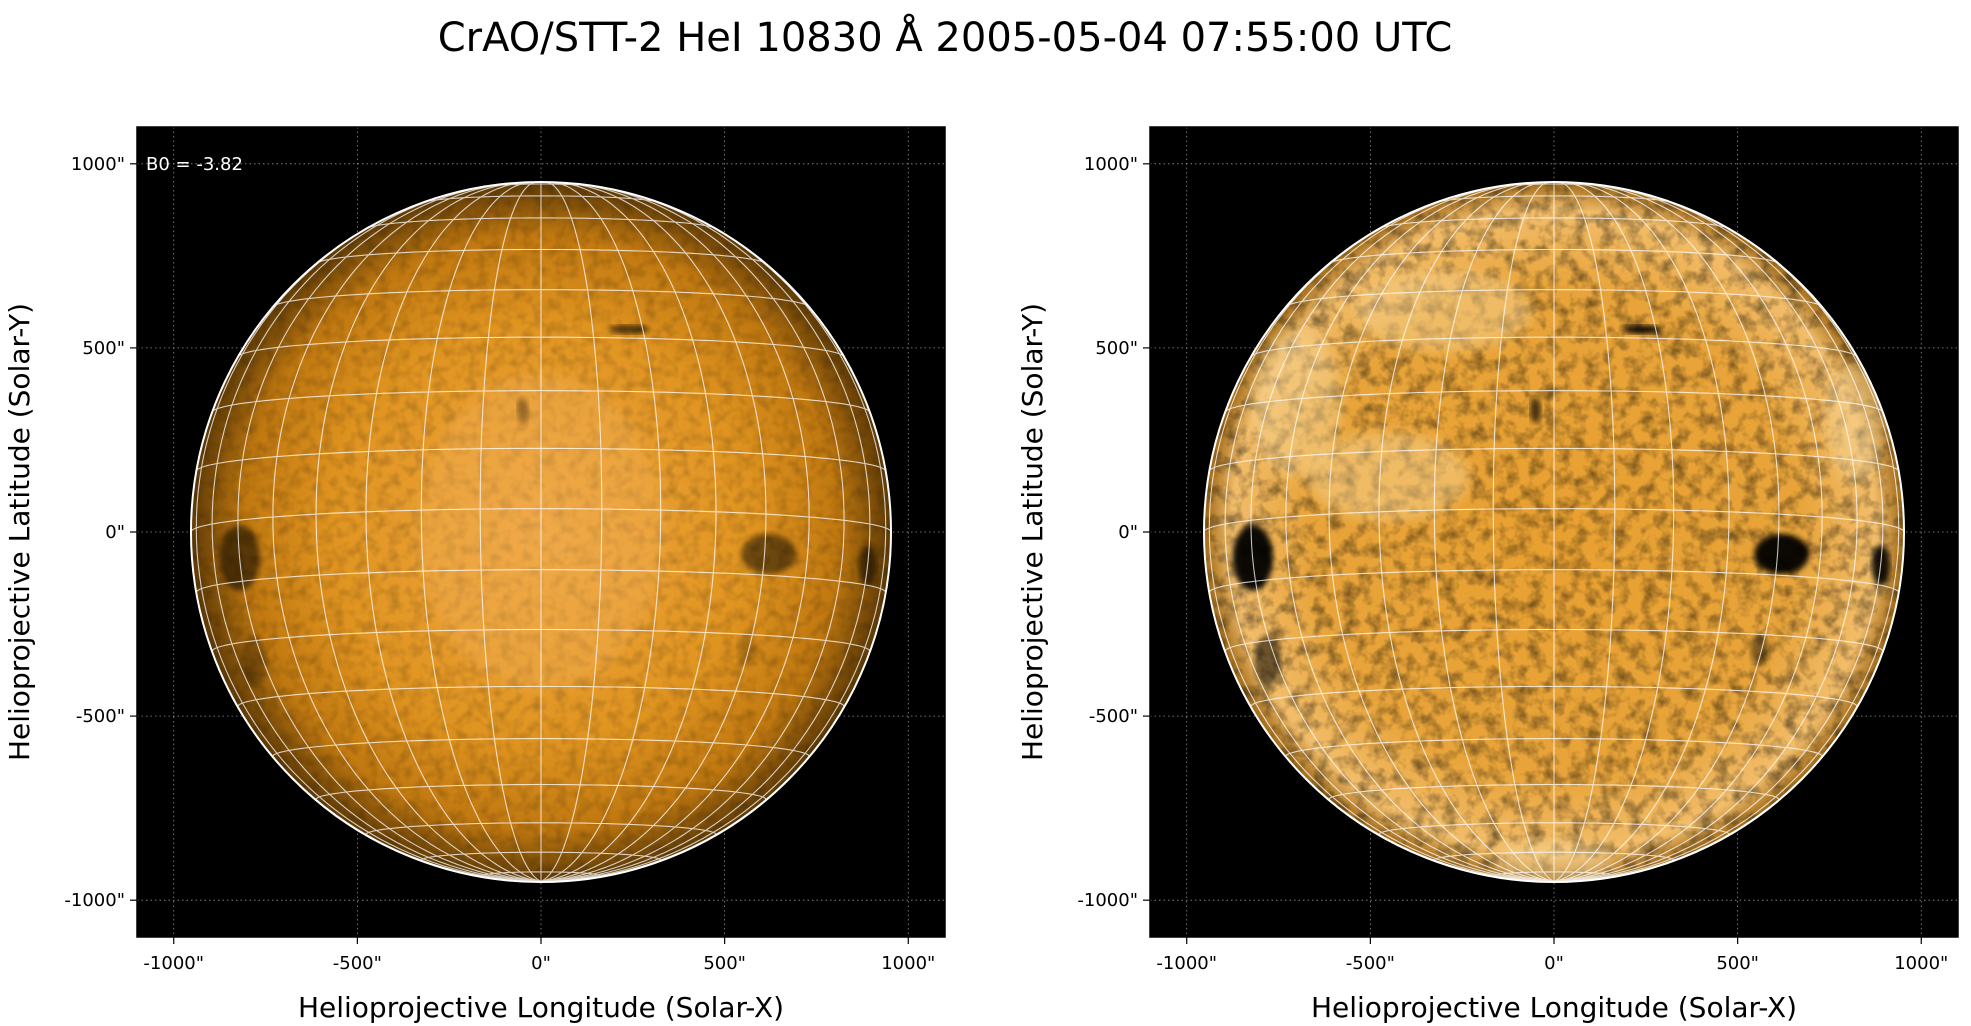 This screenshot has width=1971, height=1026. Describe the element at coordinates (194, 164) in the screenshot. I see `b0-annotation: B0 = -3.82` at that location.